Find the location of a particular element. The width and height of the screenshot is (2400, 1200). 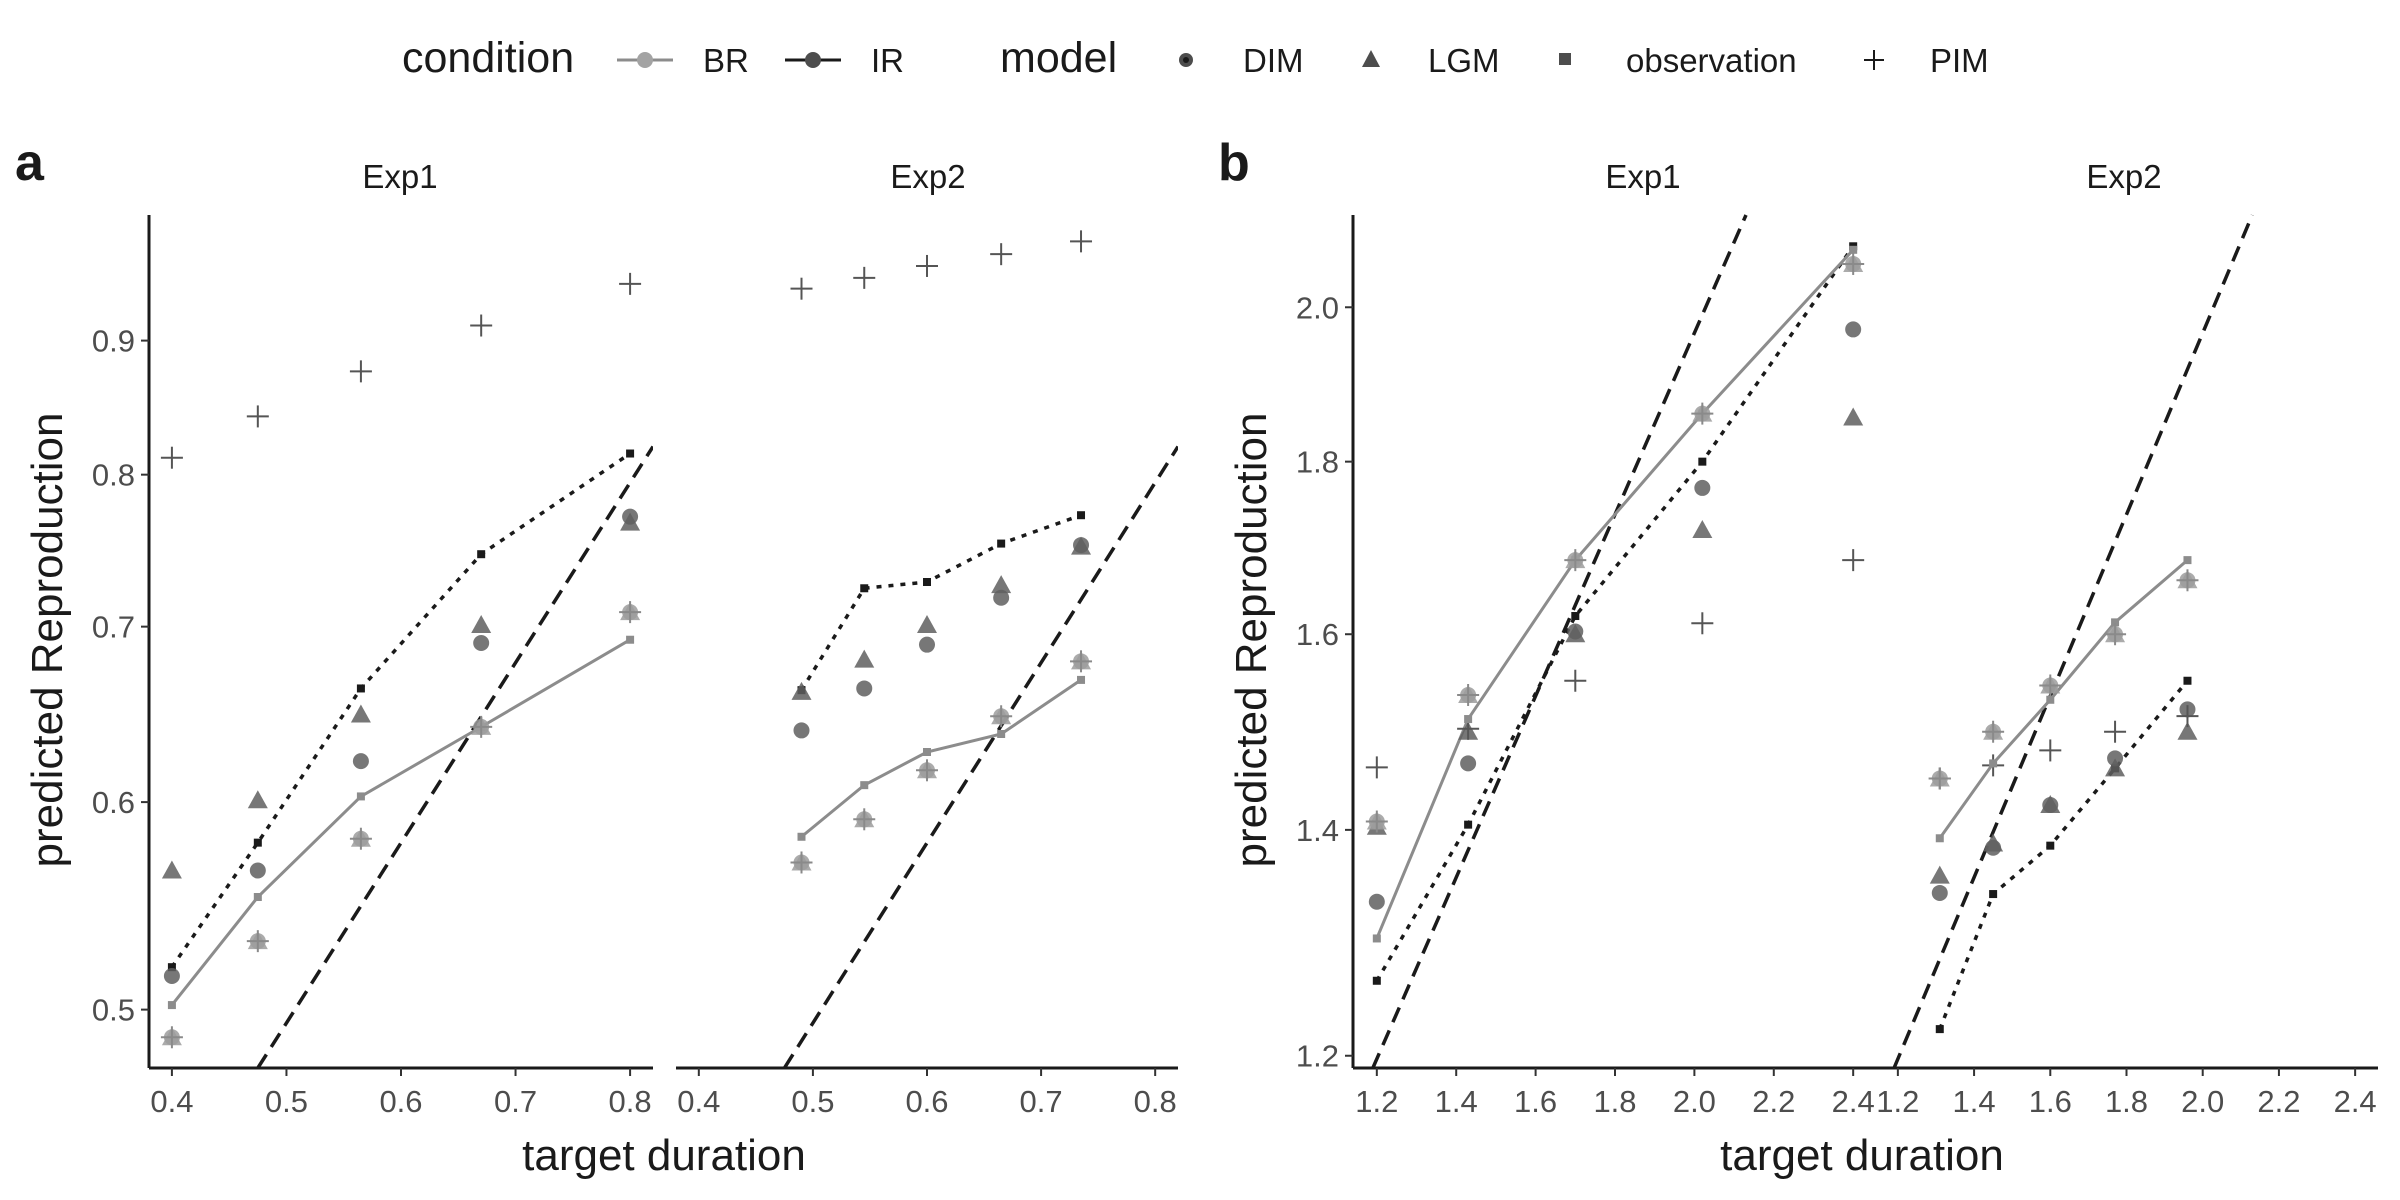

legend-label-lgm: LGM is located at coordinates (1464, 60).